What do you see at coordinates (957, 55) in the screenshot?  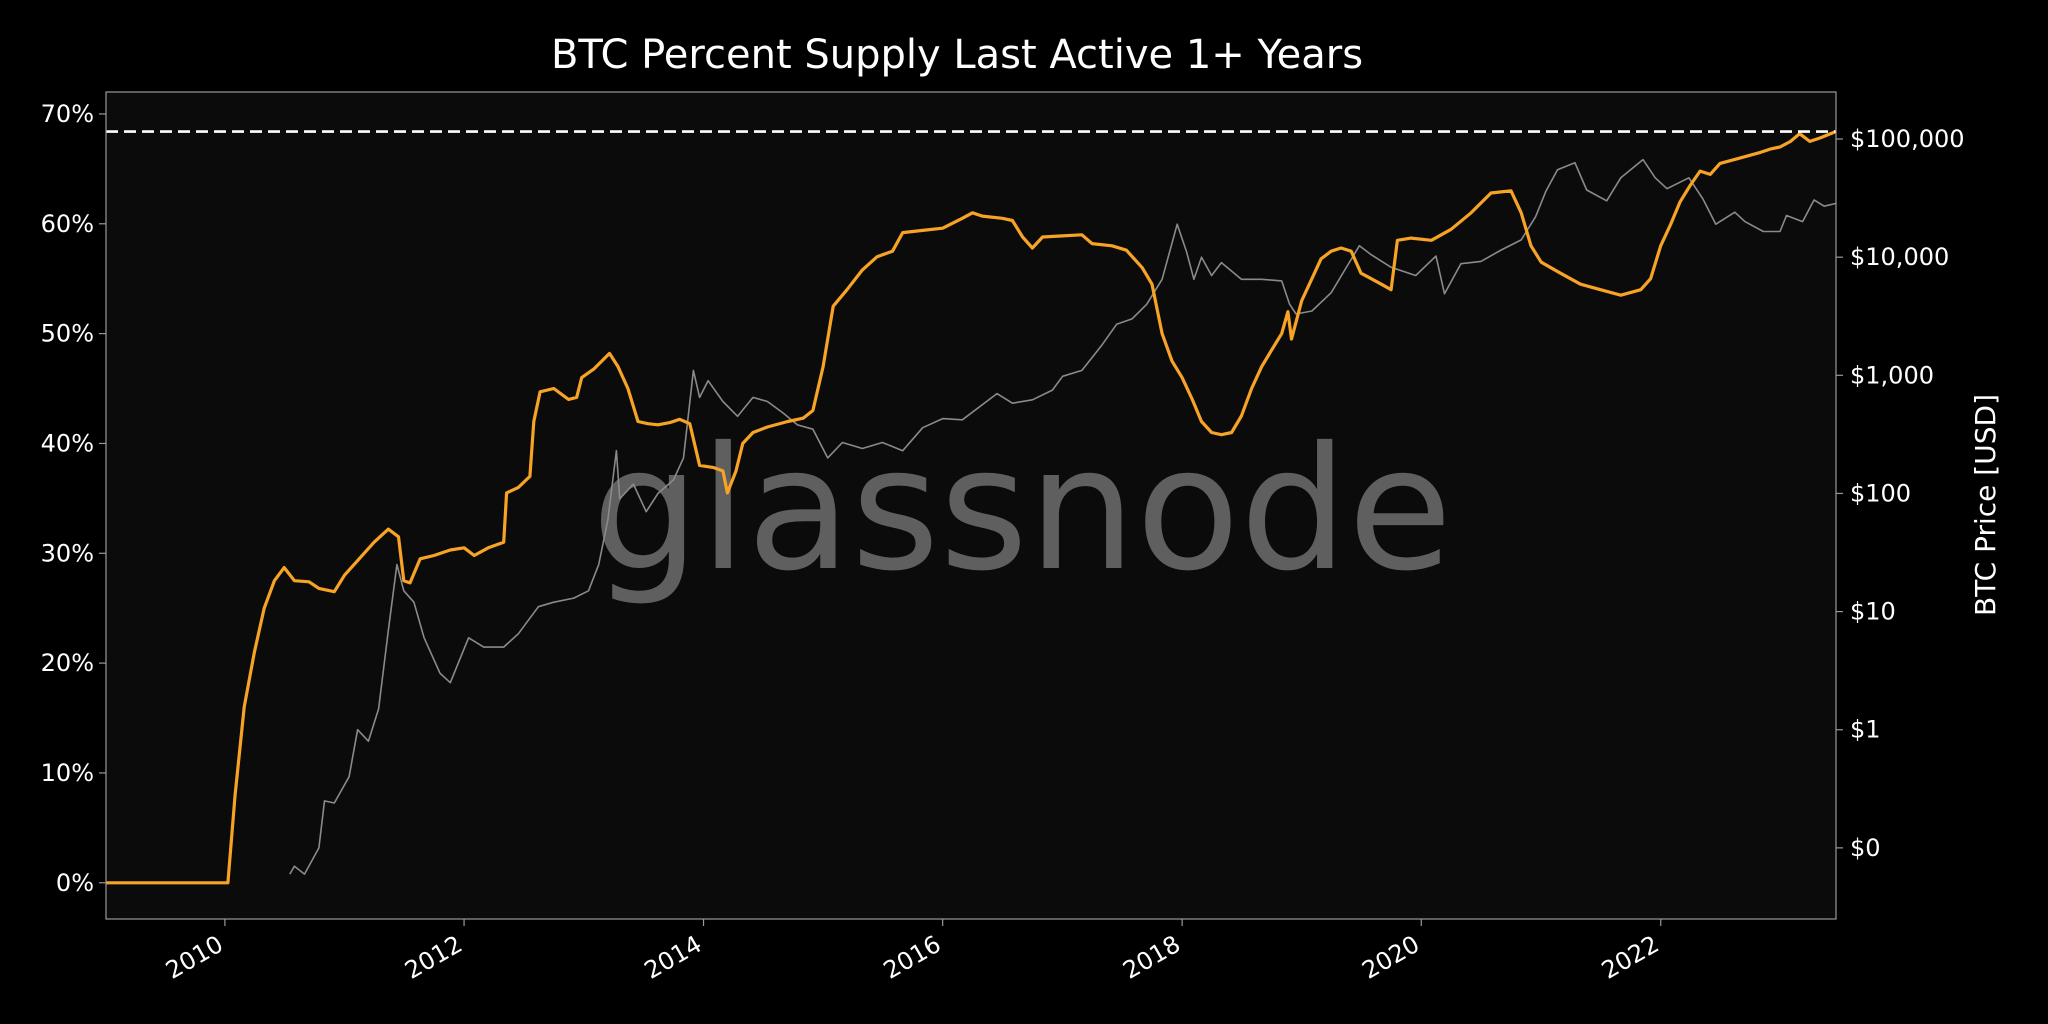 I see `chart-title: BTC Percent Supply Last Active 1+ Years` at bounding box center [957, 55].